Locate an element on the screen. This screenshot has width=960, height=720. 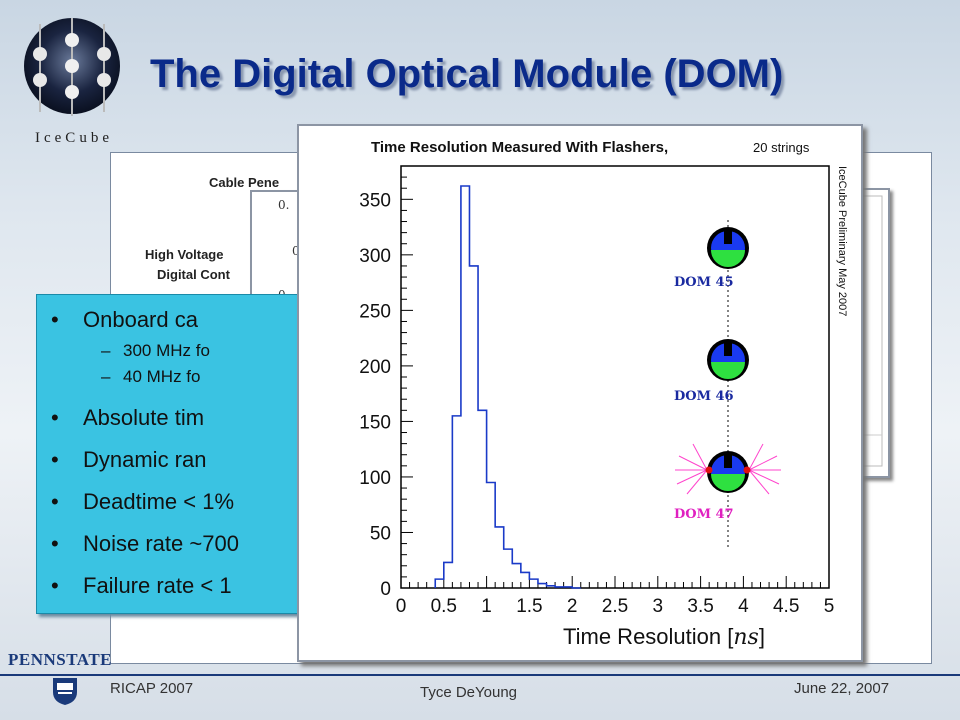
x-tick-label: 5 is located at coordinates (829, 606).